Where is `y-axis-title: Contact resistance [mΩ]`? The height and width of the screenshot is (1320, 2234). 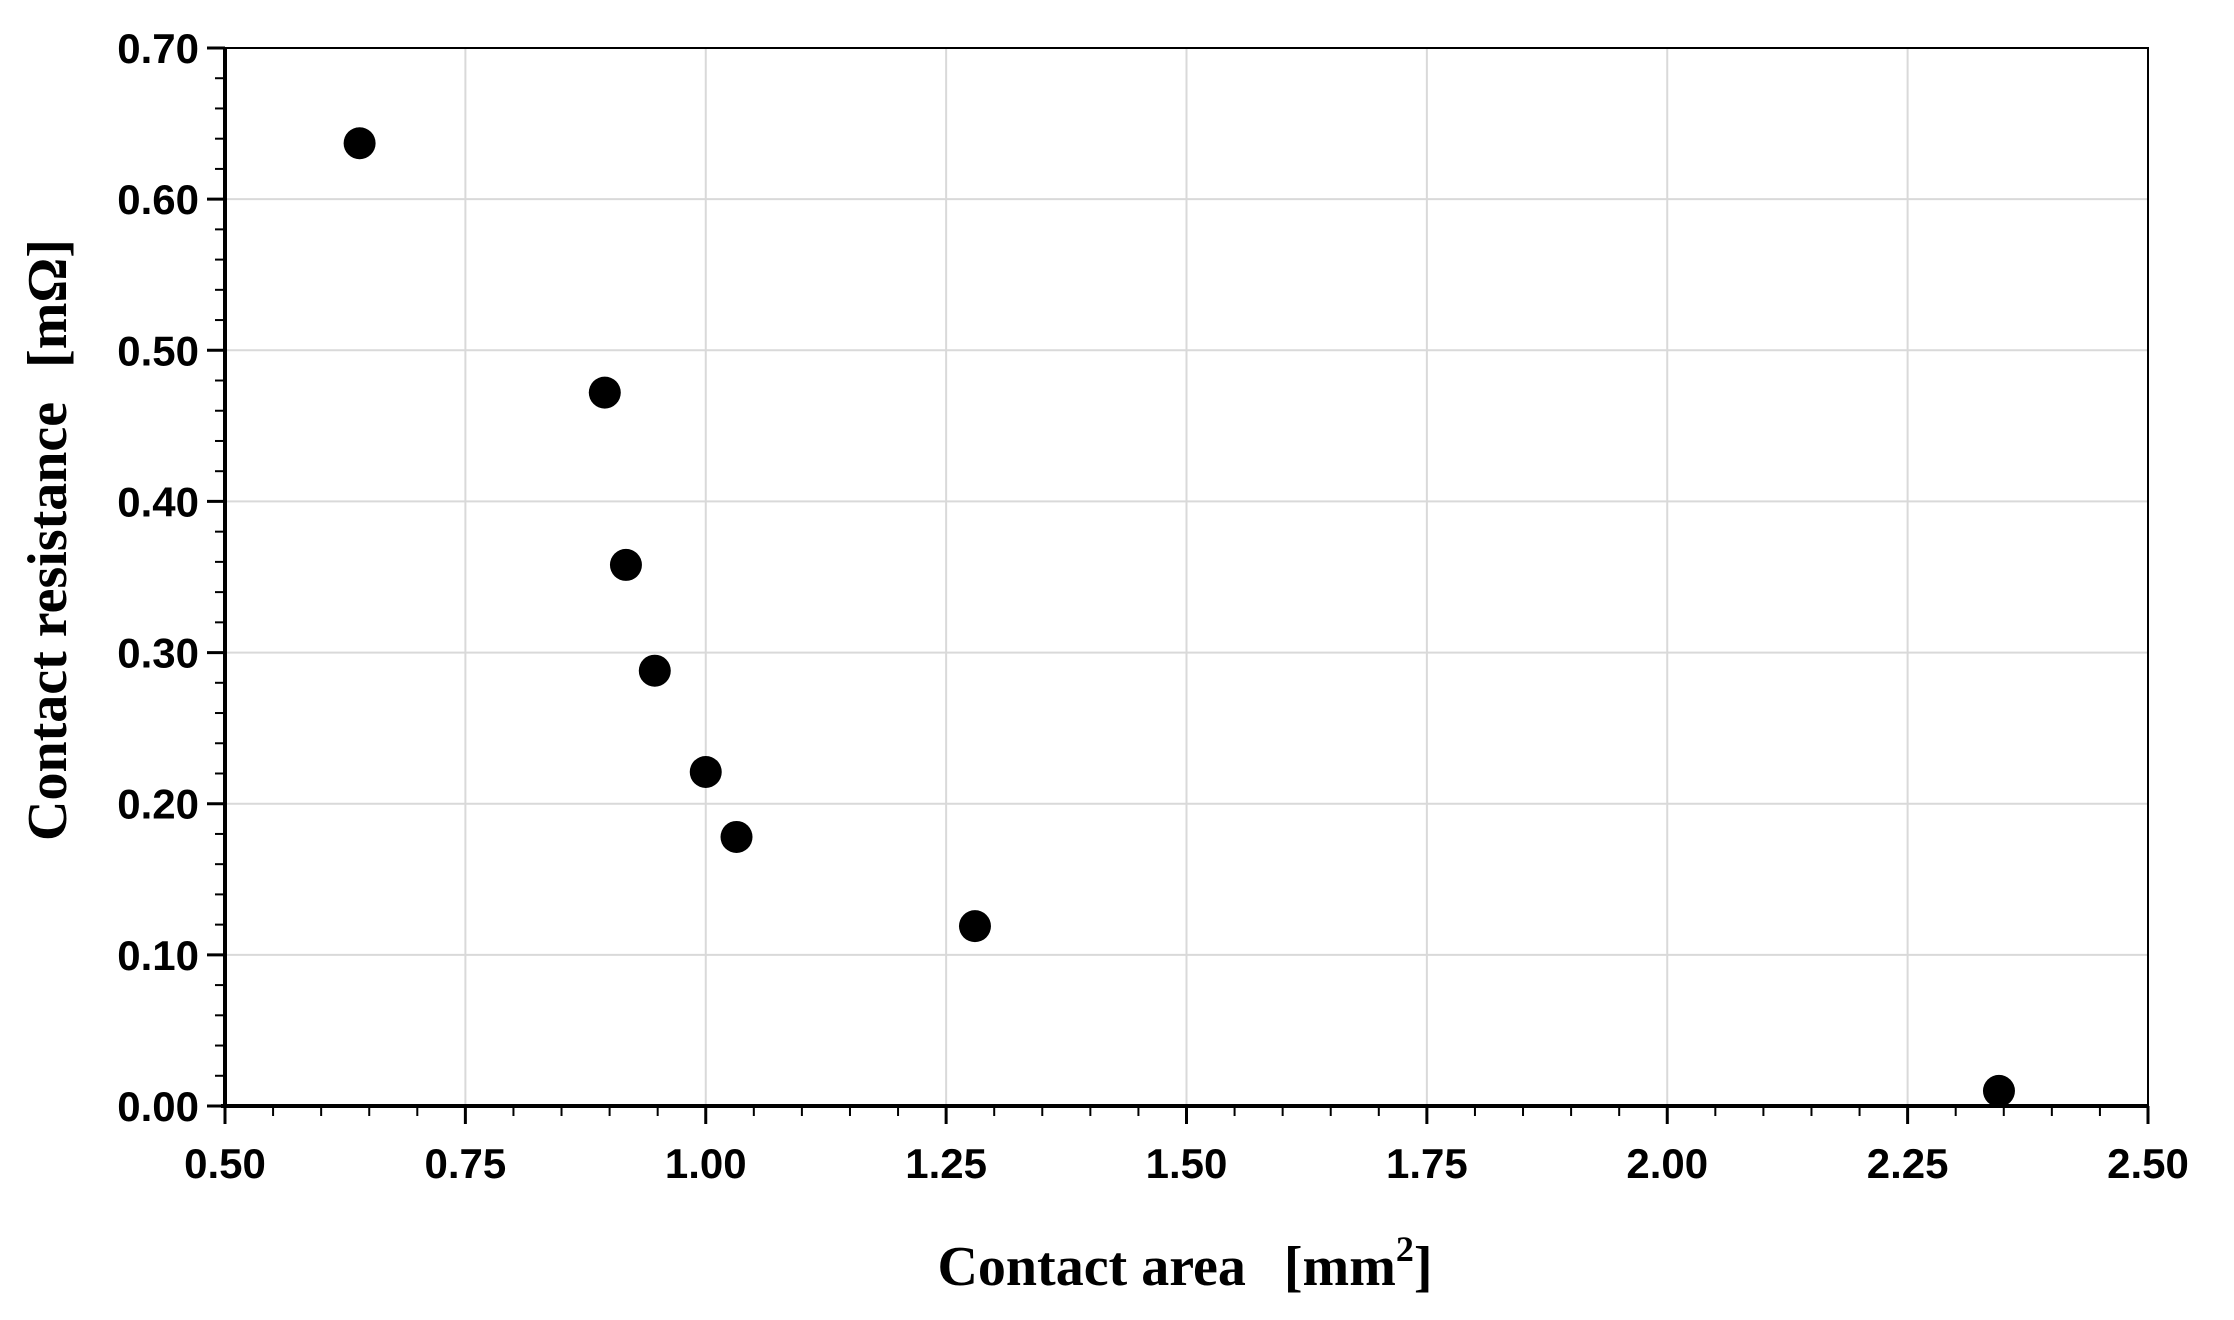
y-axis-title: Contact resistance [mΩ] is located at coordinates (48, 540).